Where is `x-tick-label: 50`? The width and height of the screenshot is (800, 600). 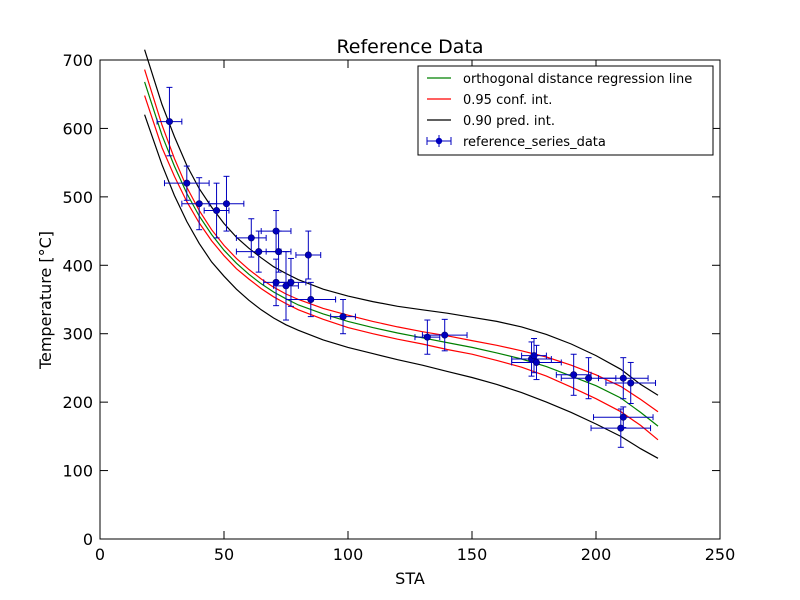
x-tick-label: 50 is located at coordinates (224, 554).